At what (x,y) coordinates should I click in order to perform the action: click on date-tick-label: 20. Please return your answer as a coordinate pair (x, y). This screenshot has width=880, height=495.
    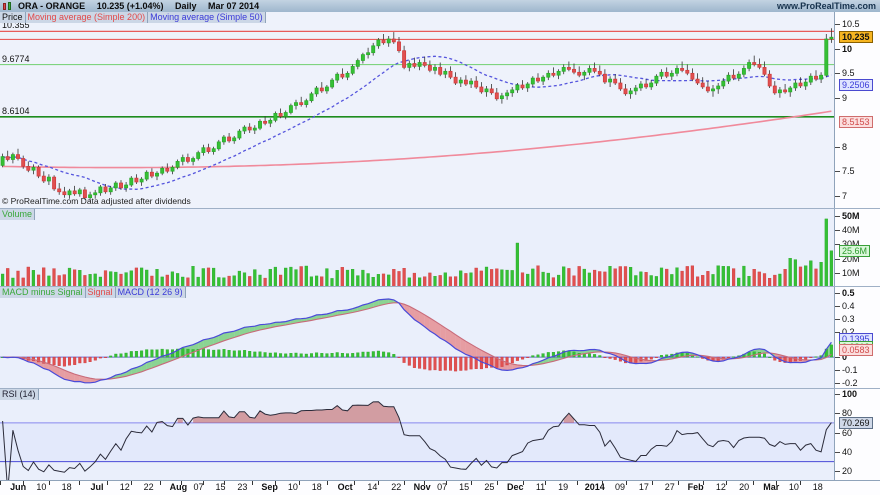
    Looking at the image, I should click on (744, 487).